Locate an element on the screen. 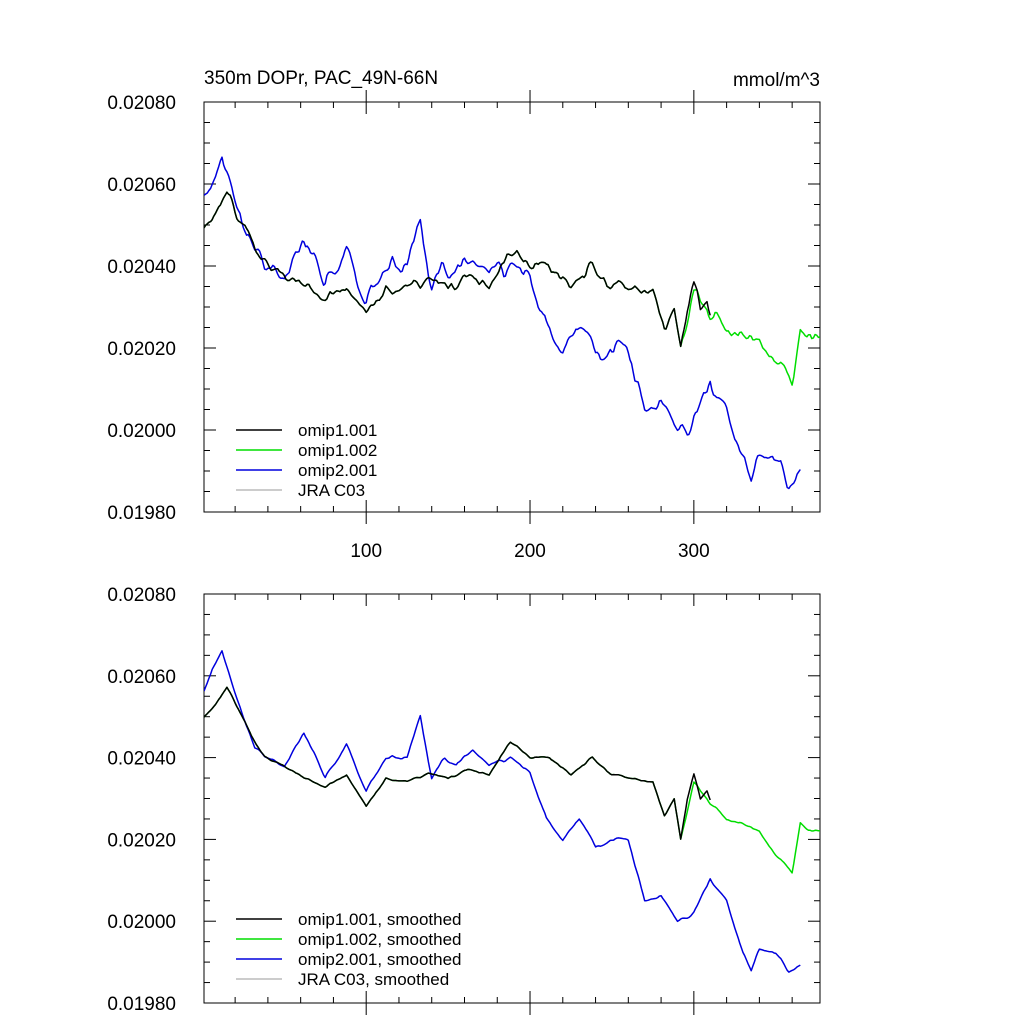  legend-label-1: omip1.002 is located at coordinates (337, 450).